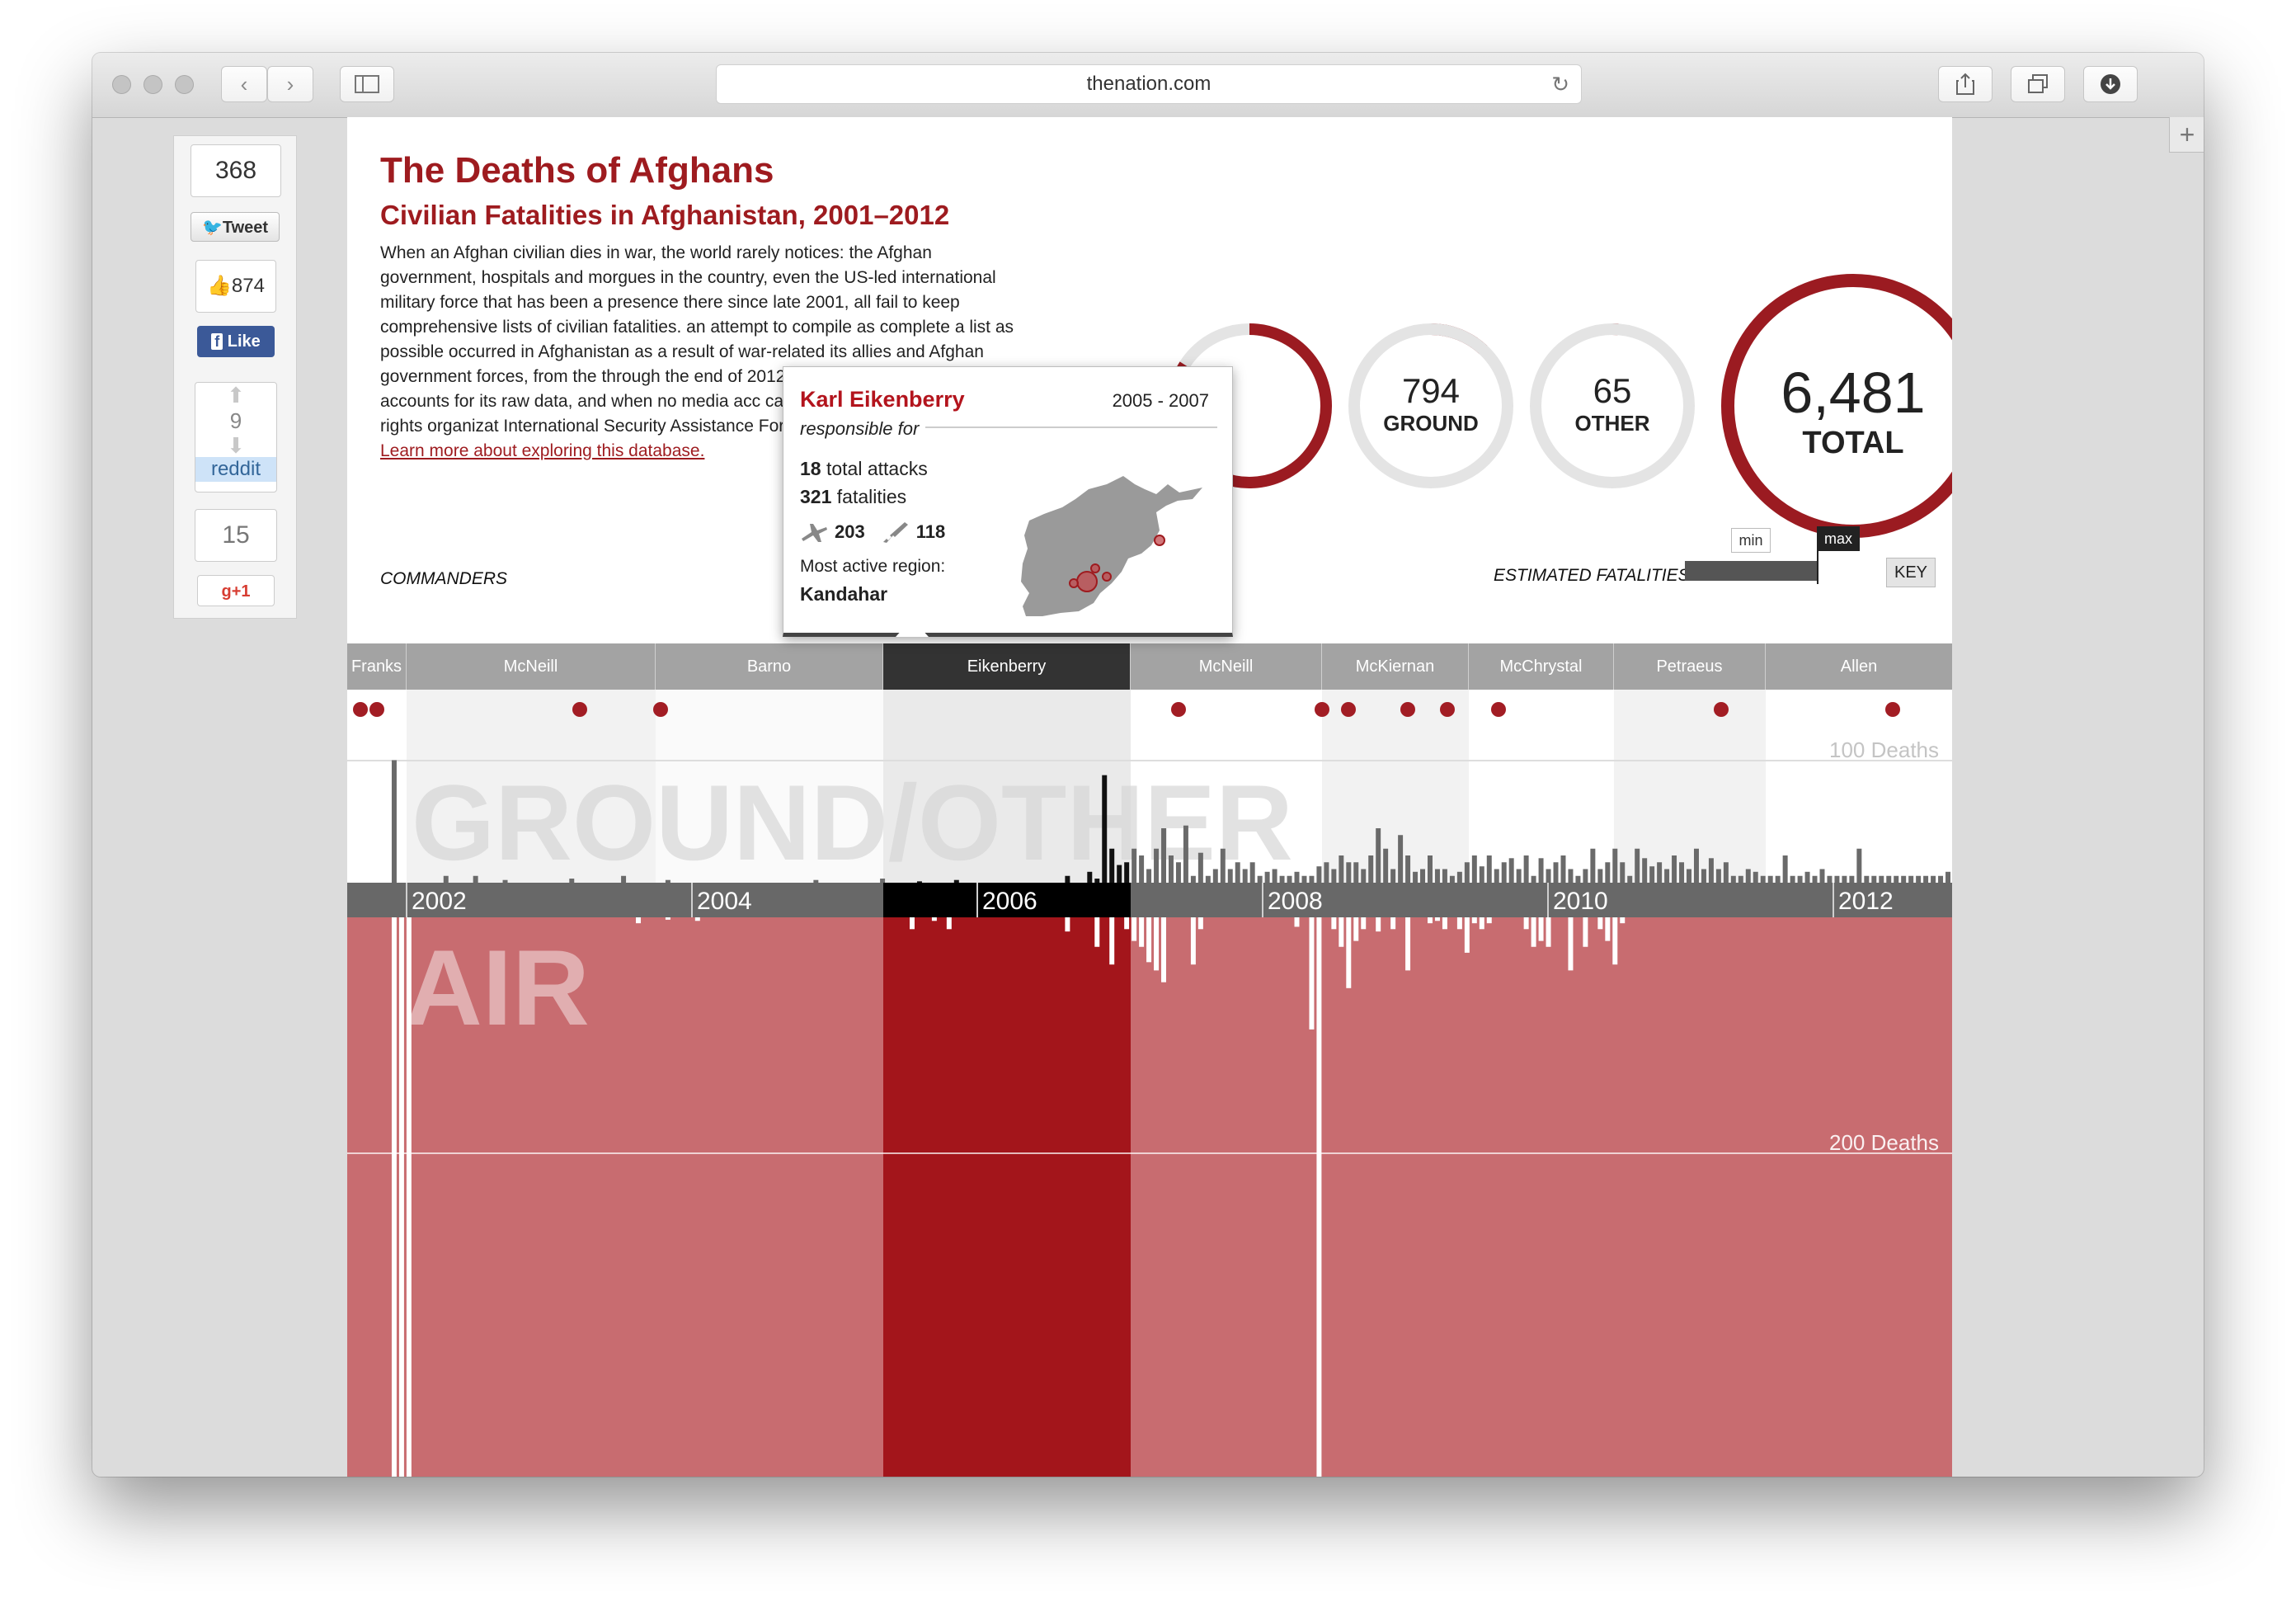  I want to click on tabs-button, so click(2038, 84).